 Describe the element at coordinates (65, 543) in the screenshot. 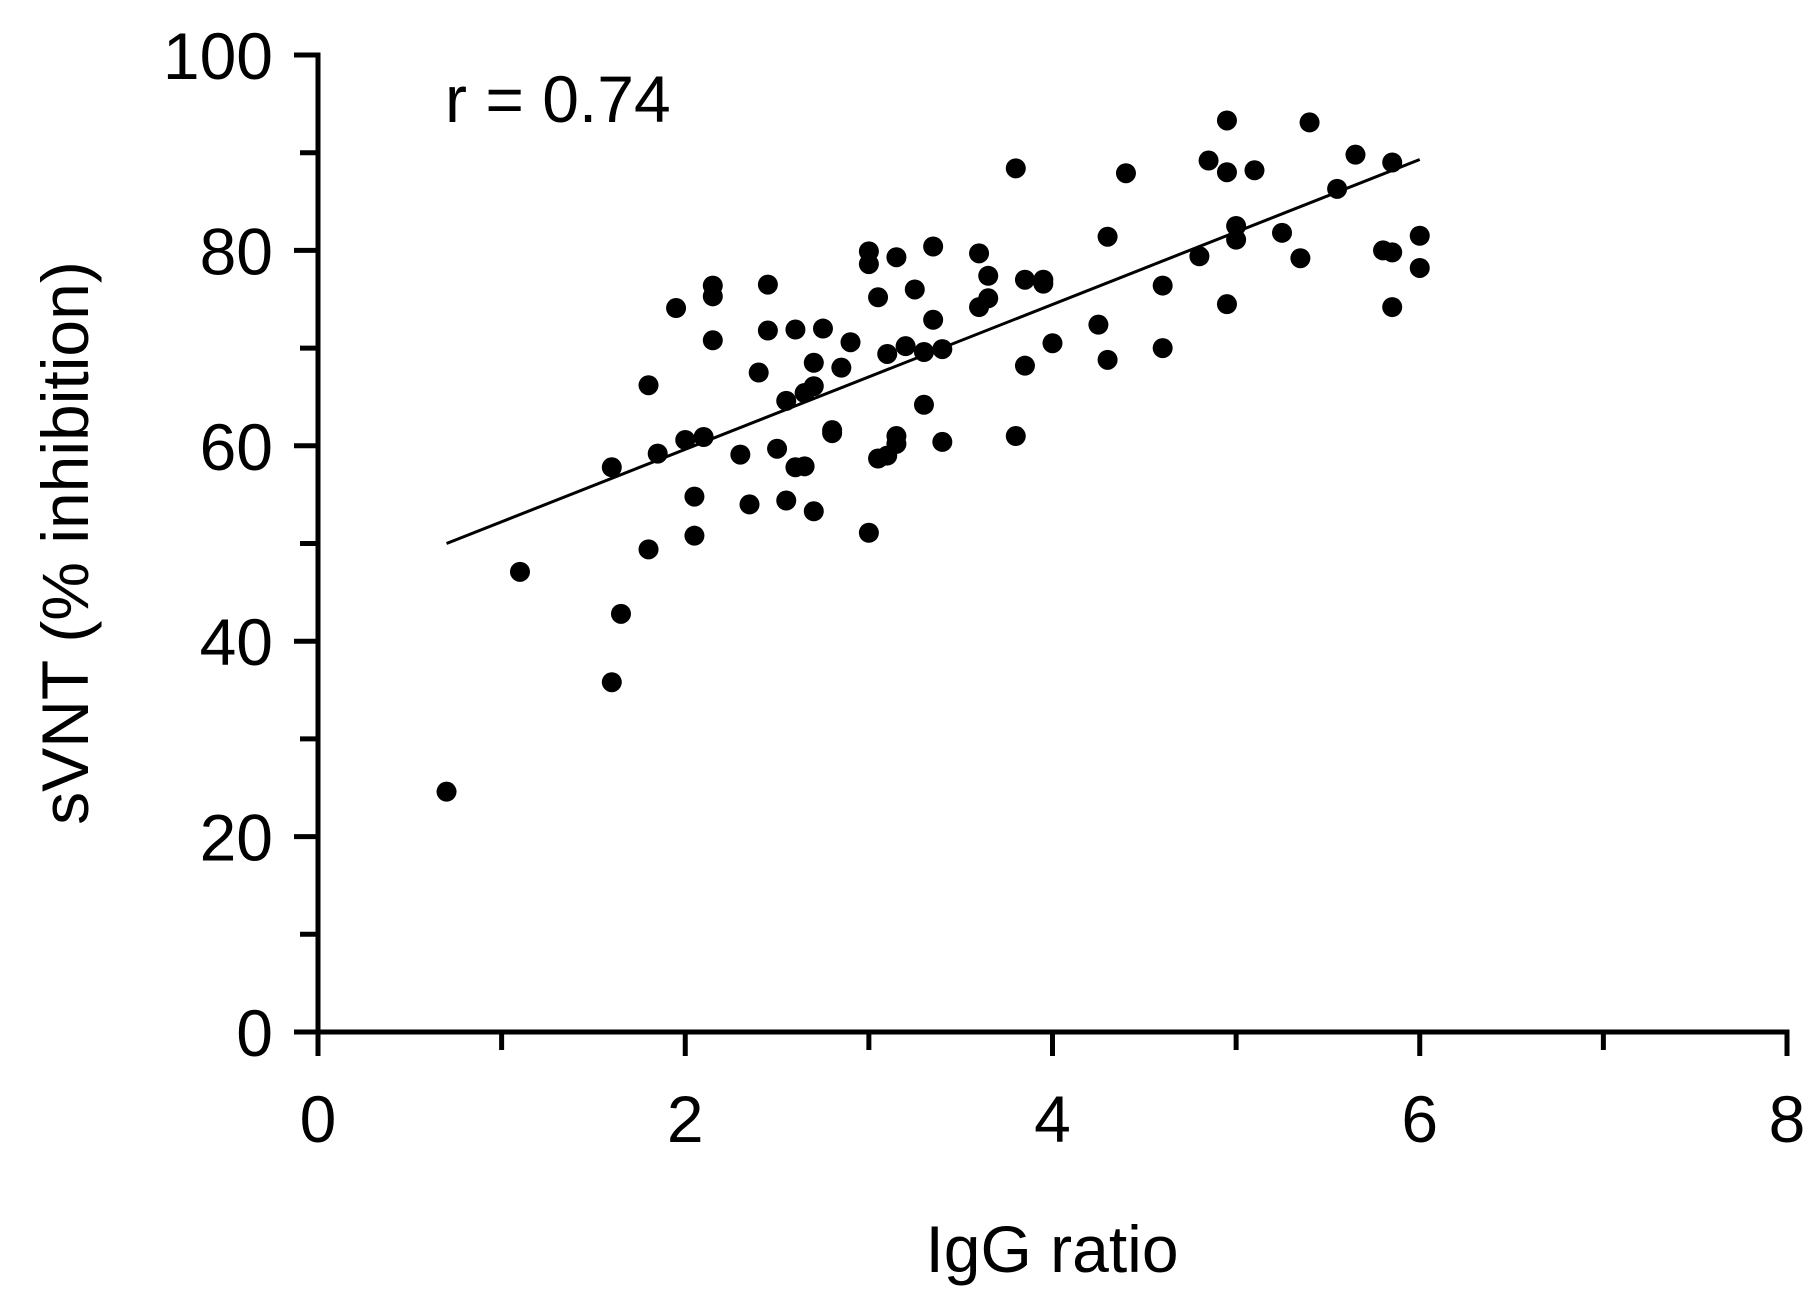

I see `y-axis-title: sVNT (% inhibition)` at that location.